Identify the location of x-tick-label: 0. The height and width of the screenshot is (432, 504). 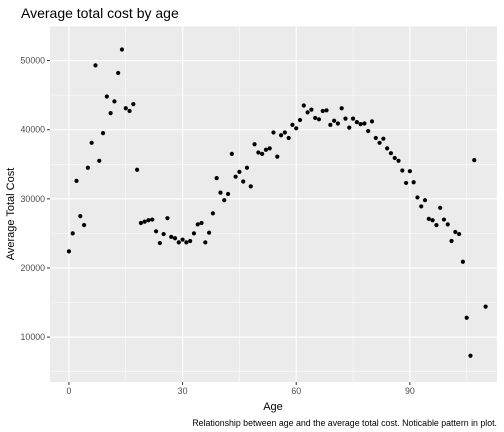
(68, 391).